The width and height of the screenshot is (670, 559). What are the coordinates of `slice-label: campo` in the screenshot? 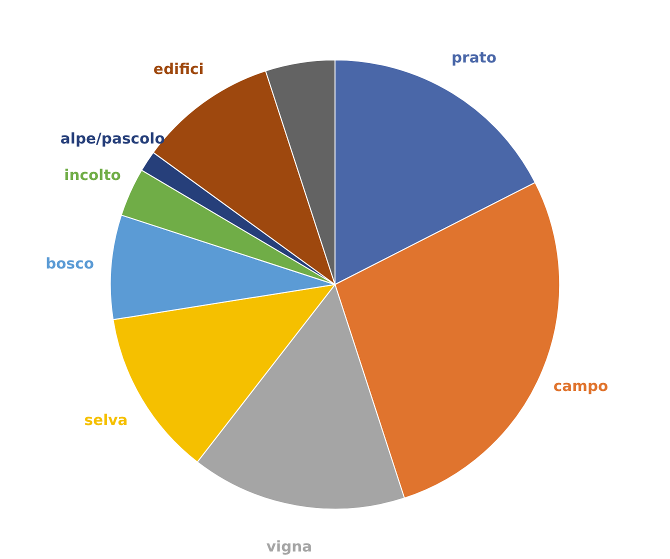 It's located at (580, 387).